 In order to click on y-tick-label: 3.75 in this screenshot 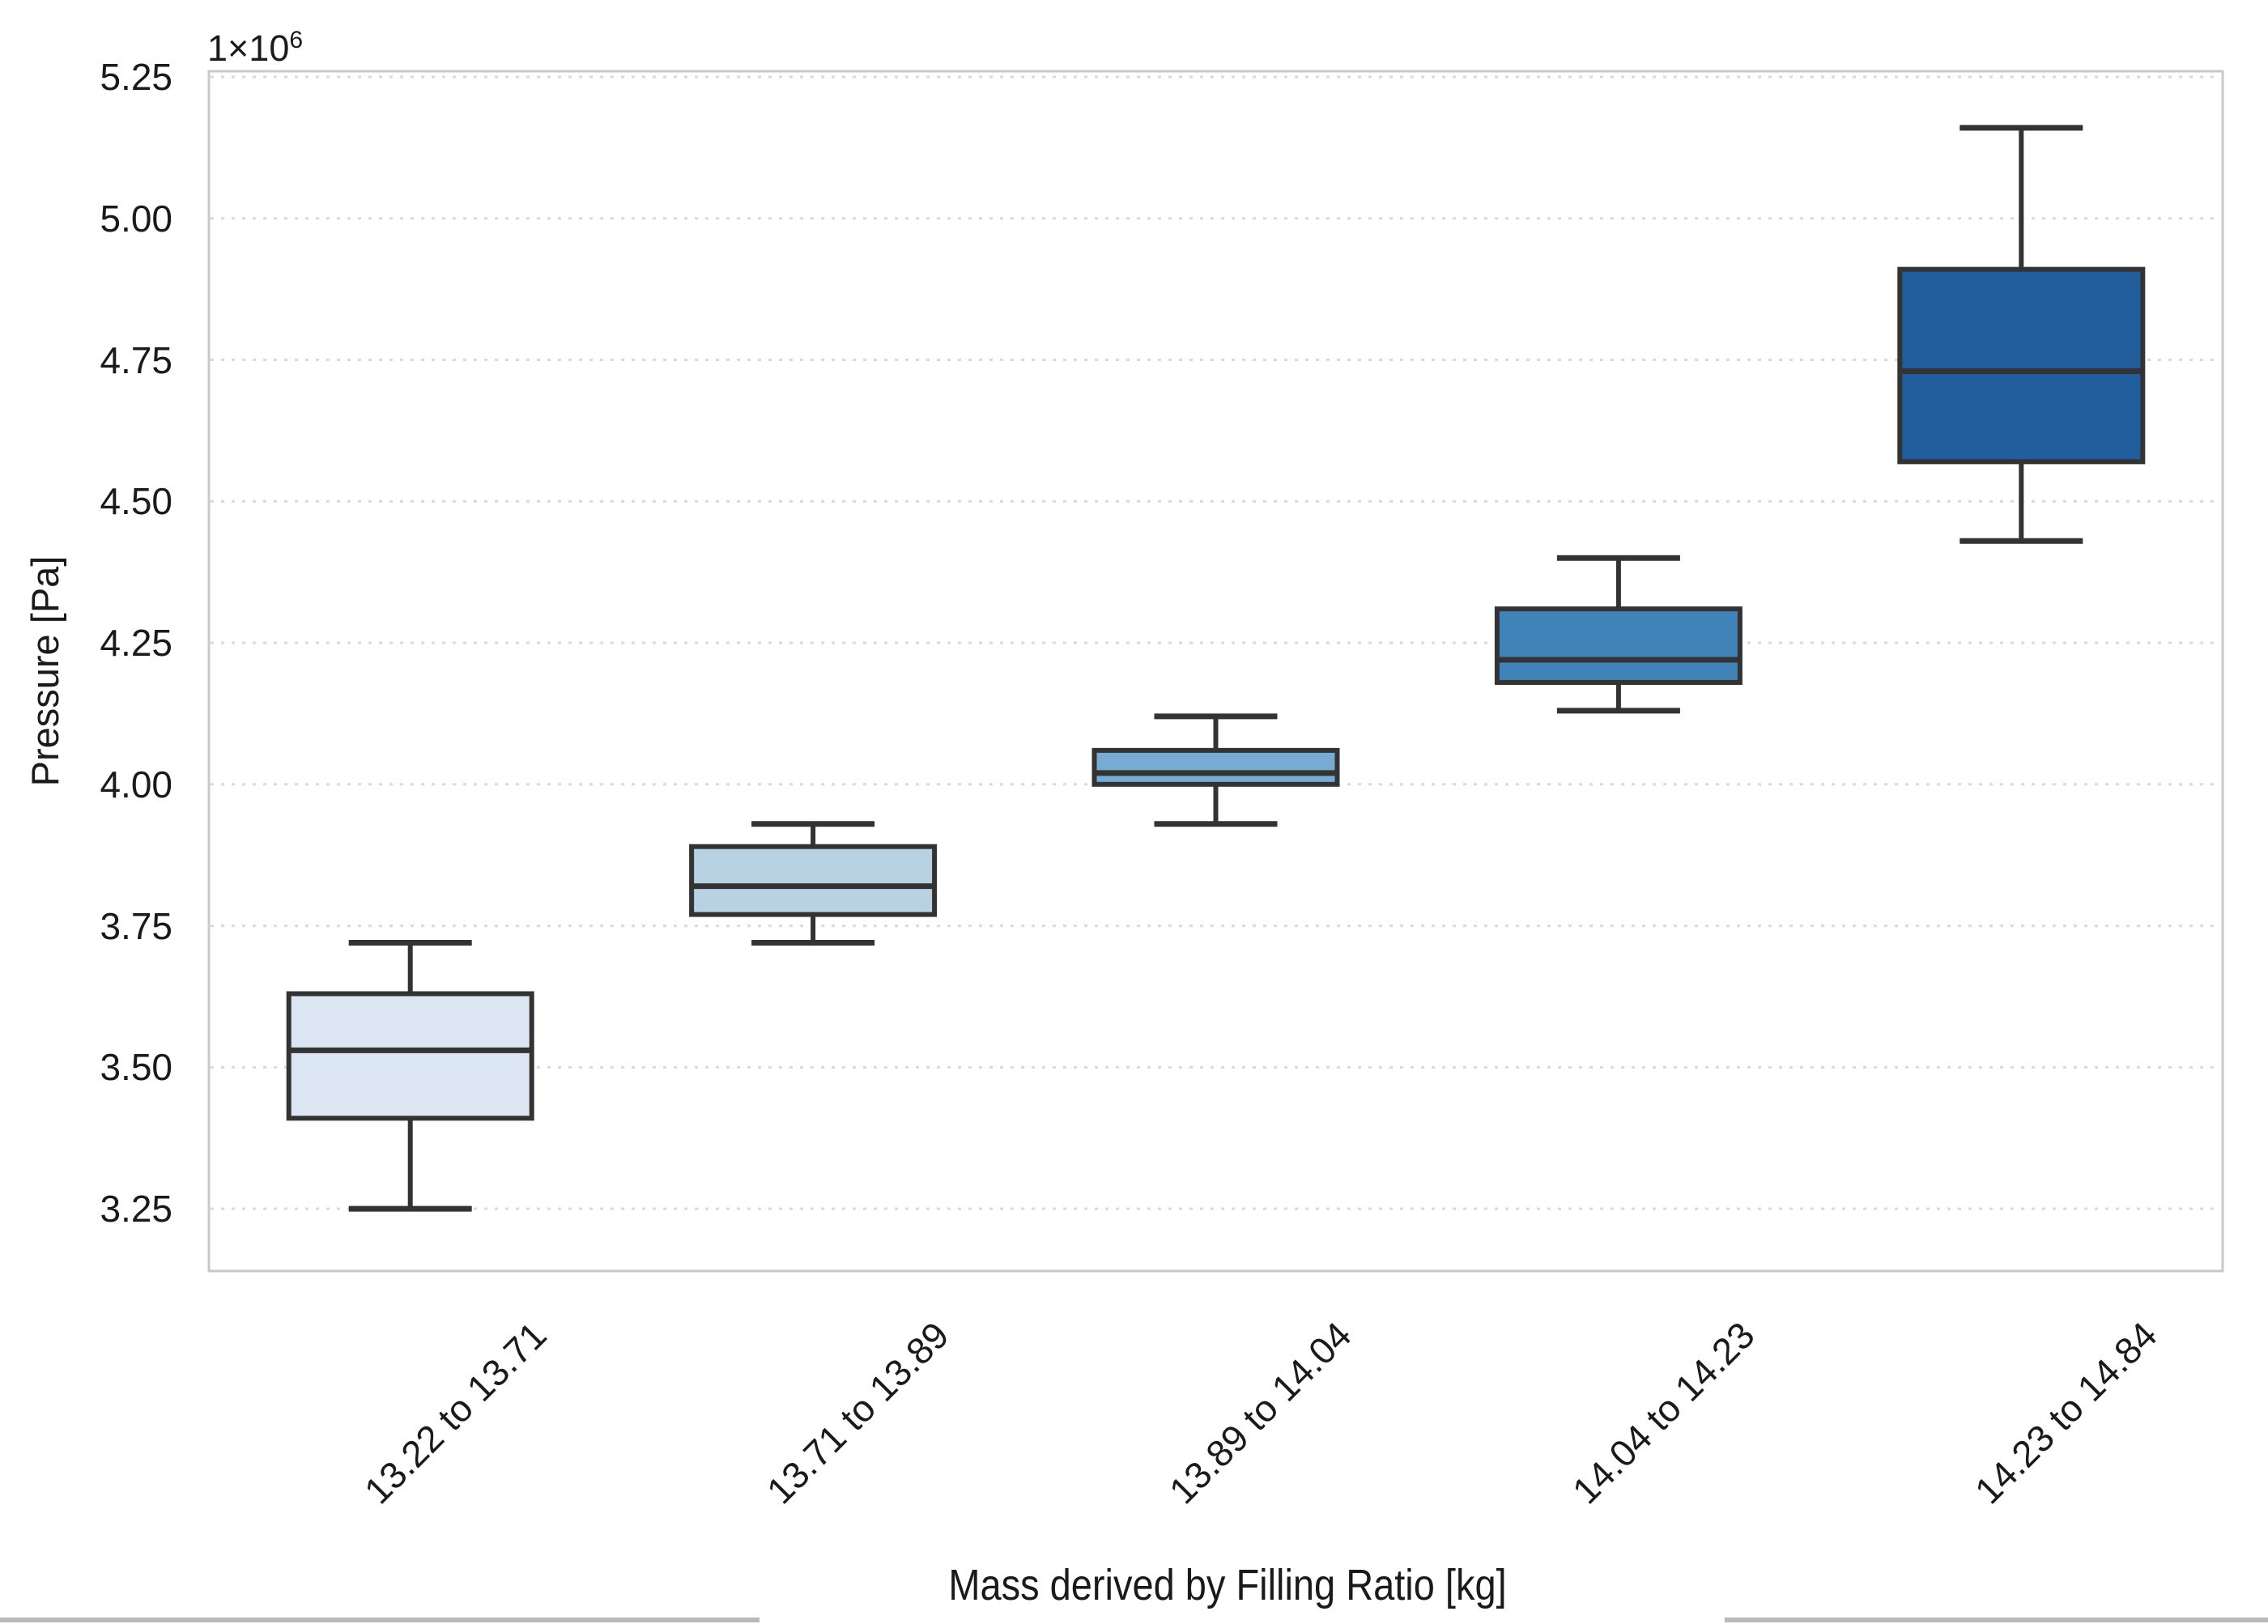, I will do `click(136, 925)`.